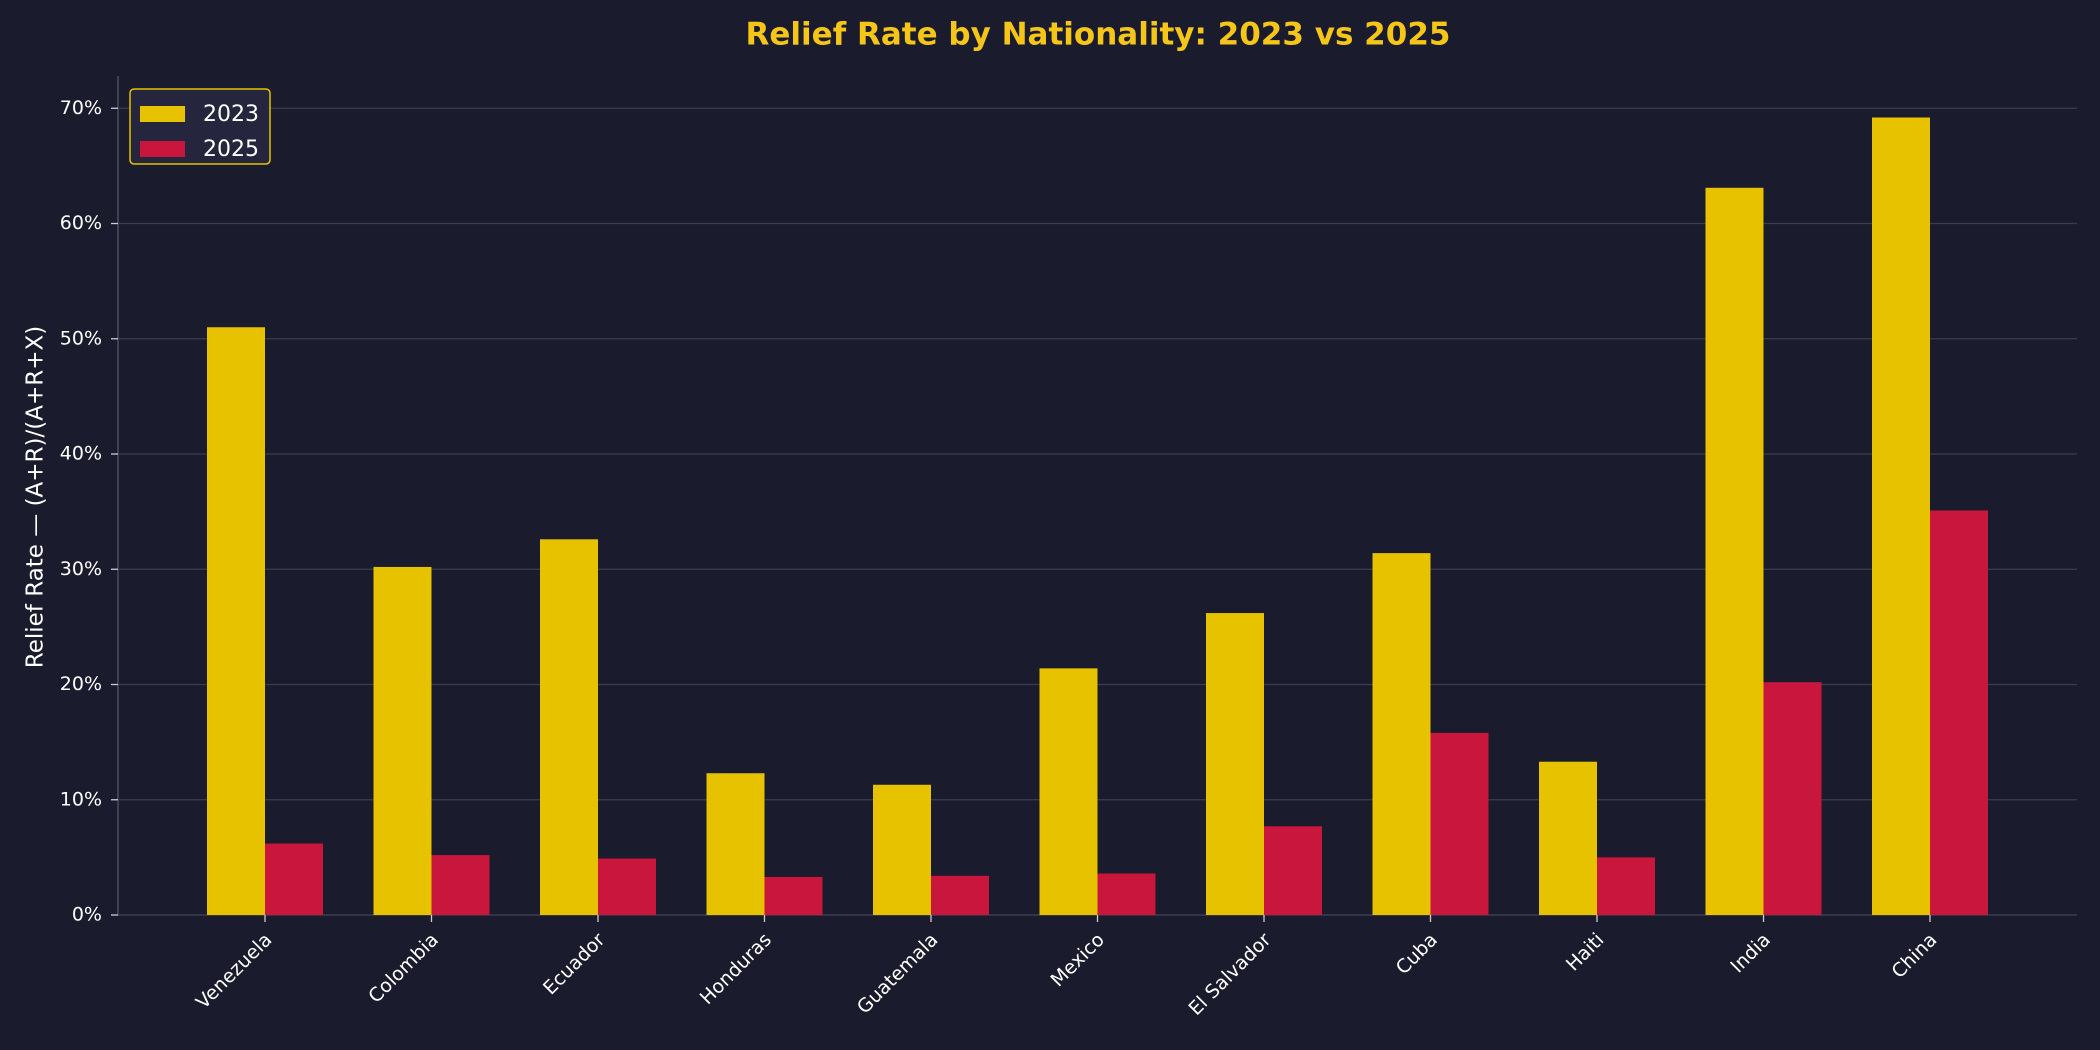 The image size is (2100, 1050). I want to click on x-tick-label: Haiti, so click(1585, 952).